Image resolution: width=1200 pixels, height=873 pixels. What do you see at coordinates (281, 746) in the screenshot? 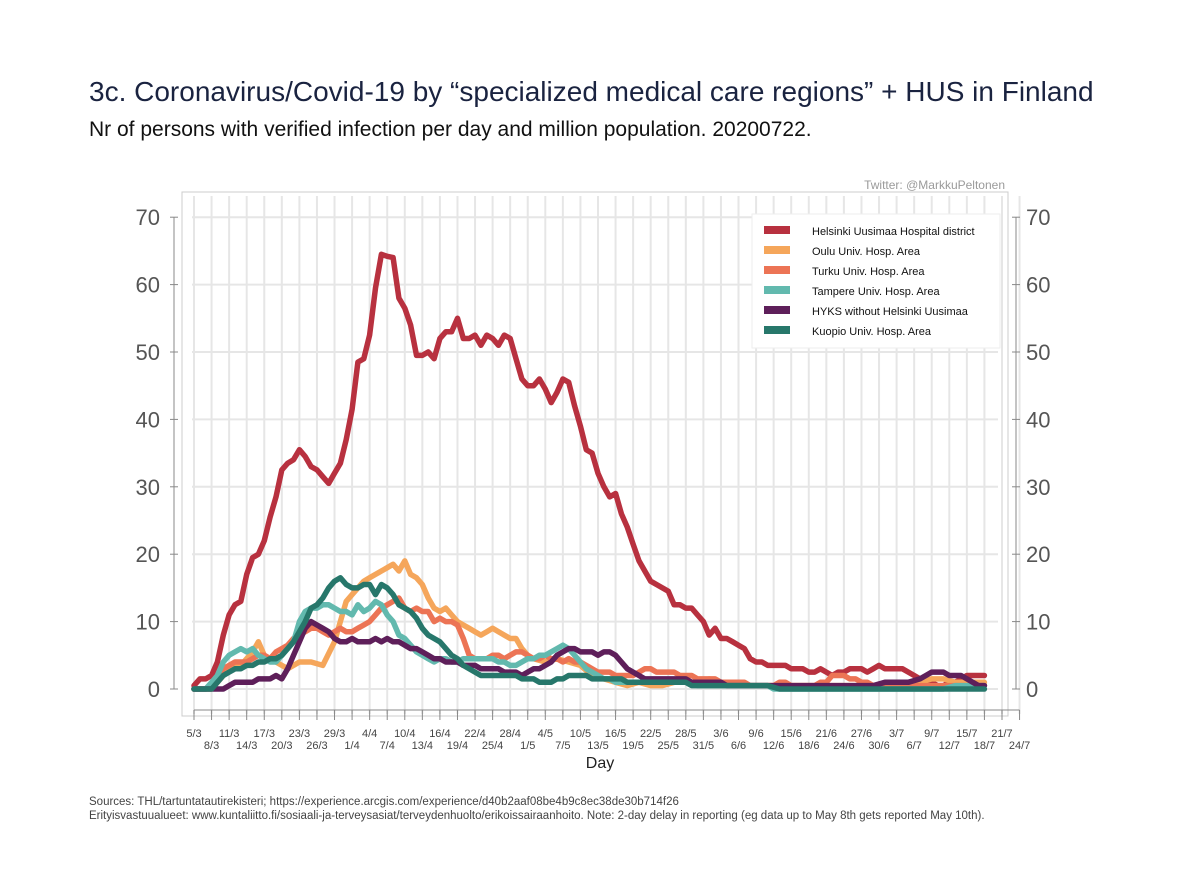
I see `x-tick-label: 20/3` at bounding box center [281, 746].